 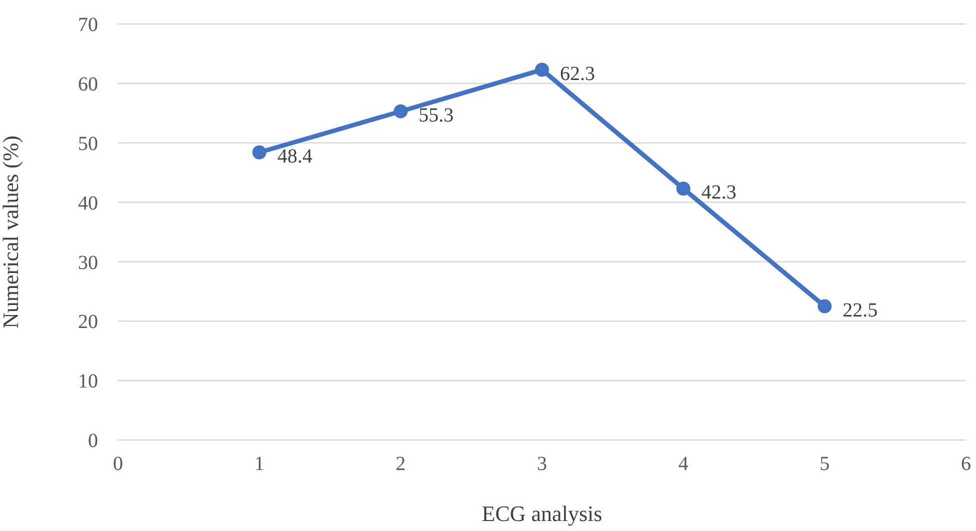 What do you see at coordinates (401, 464) in the screenshot?
I see `x-tick-label: 2` at bounding box center [401, 464].